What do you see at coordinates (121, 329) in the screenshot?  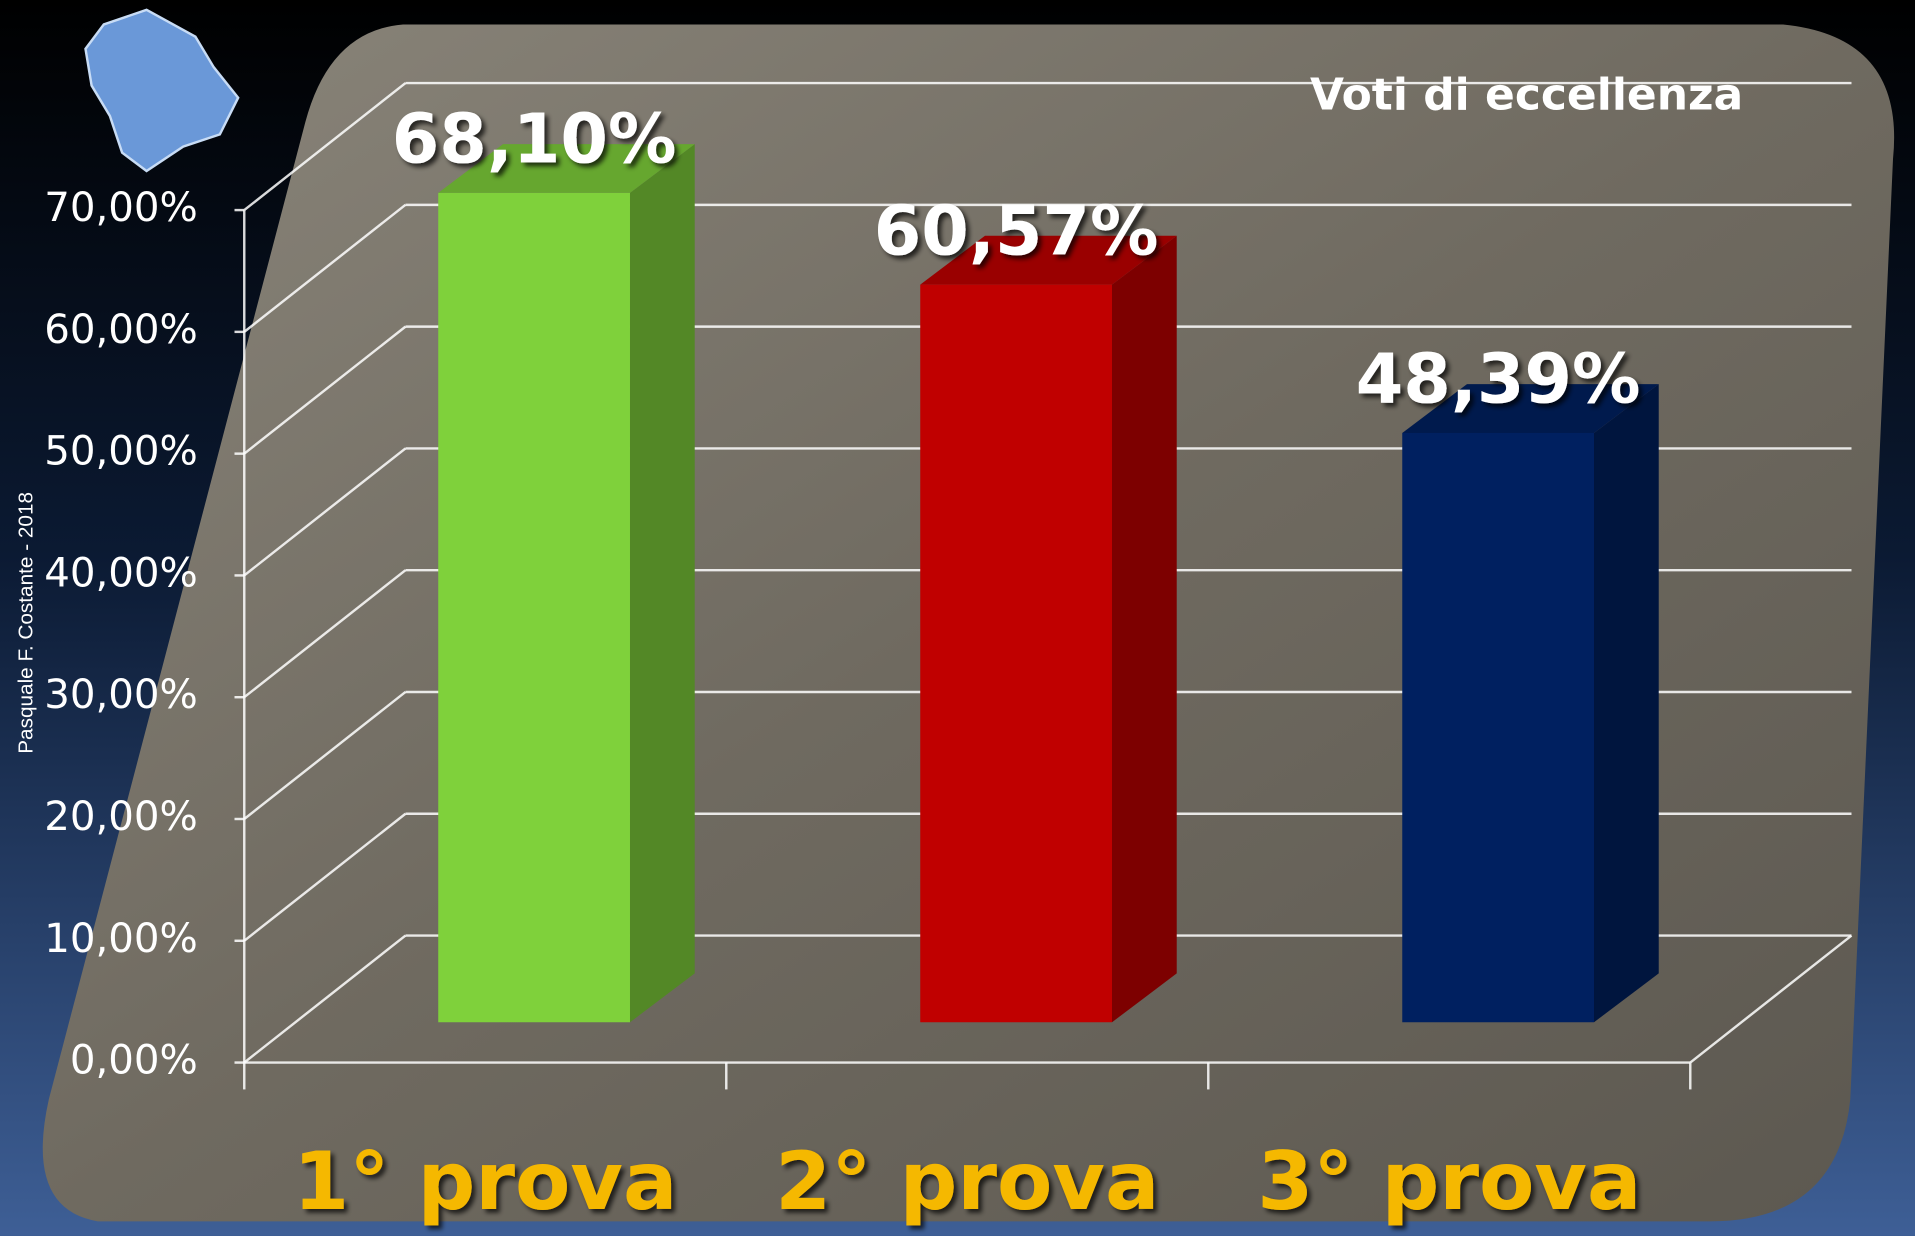 I see `y-tick-label: 60,00%` at bounding box center [121, 329].